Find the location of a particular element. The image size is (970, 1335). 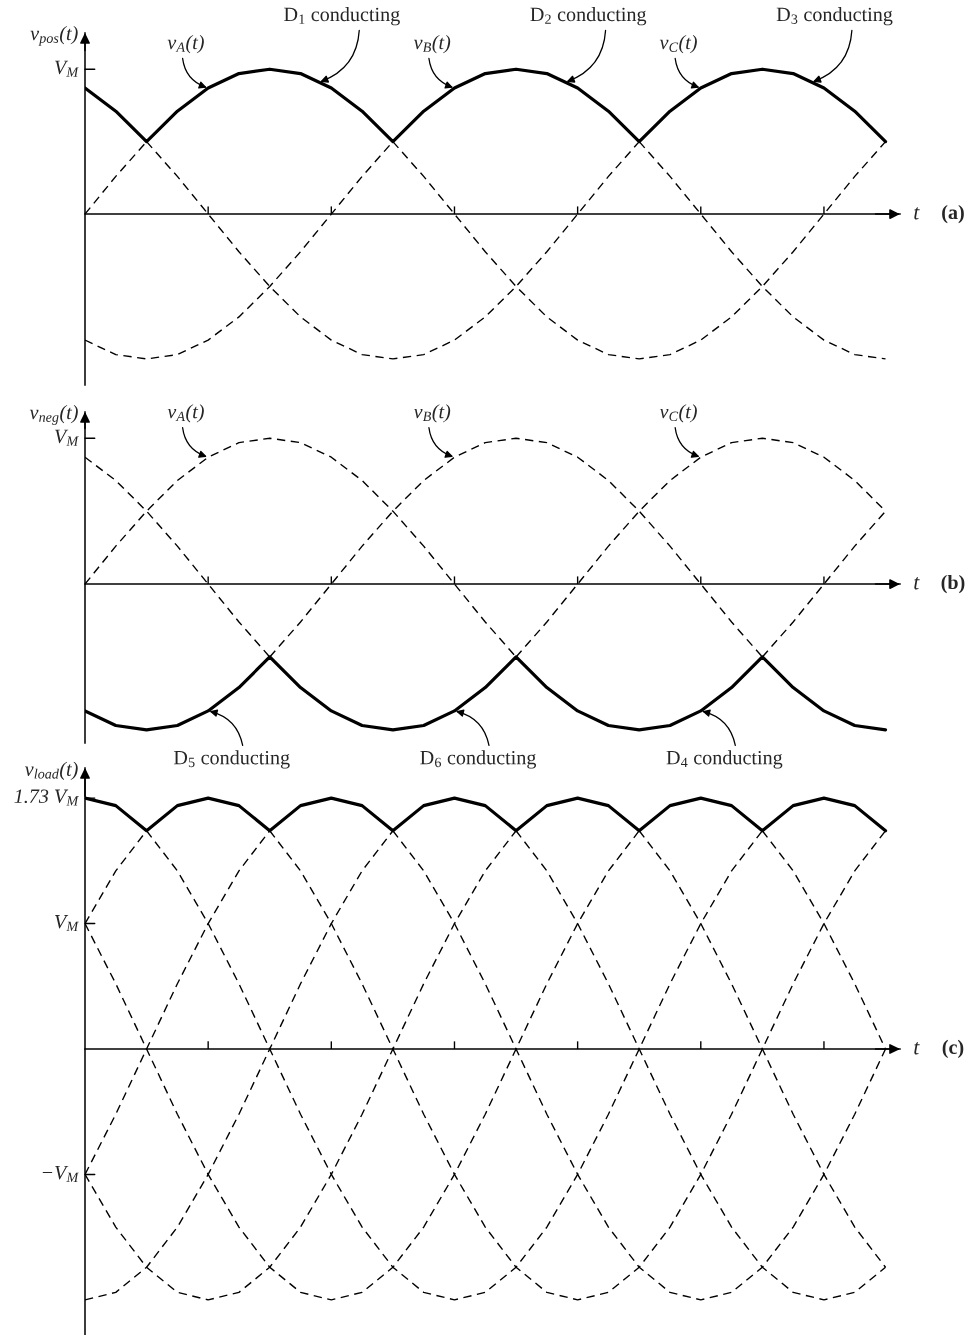

text: D$_{5}$ conducting is located at coordinates (231, 759).